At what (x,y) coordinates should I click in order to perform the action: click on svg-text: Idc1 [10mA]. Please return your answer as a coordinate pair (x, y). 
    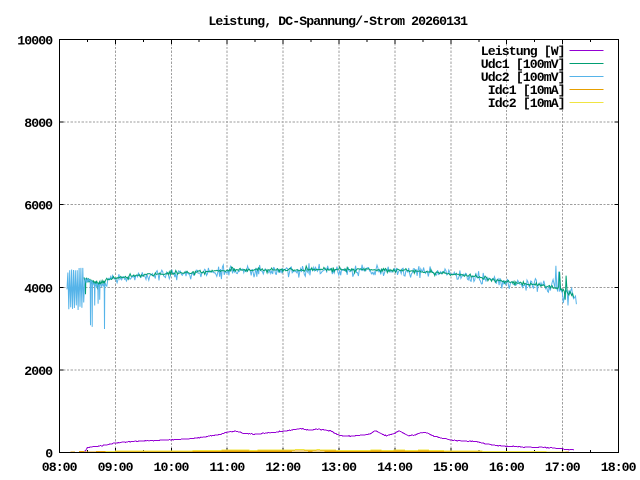
    Looking at the image, I should click on (526, 90).